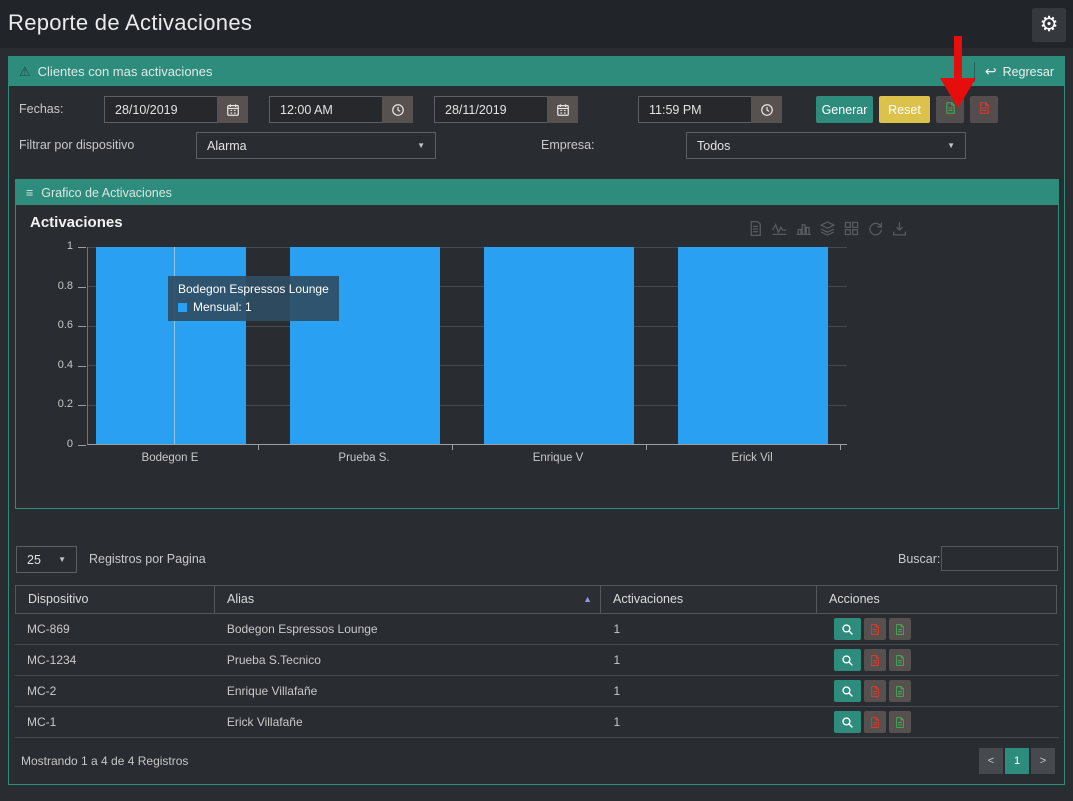 The width and height of the screenshot is (1073, 801). What do you see at coordinates (587, 599) in the screenshot?
I see `sort-asc-icon: ▲` at bounding box center [587, 599].